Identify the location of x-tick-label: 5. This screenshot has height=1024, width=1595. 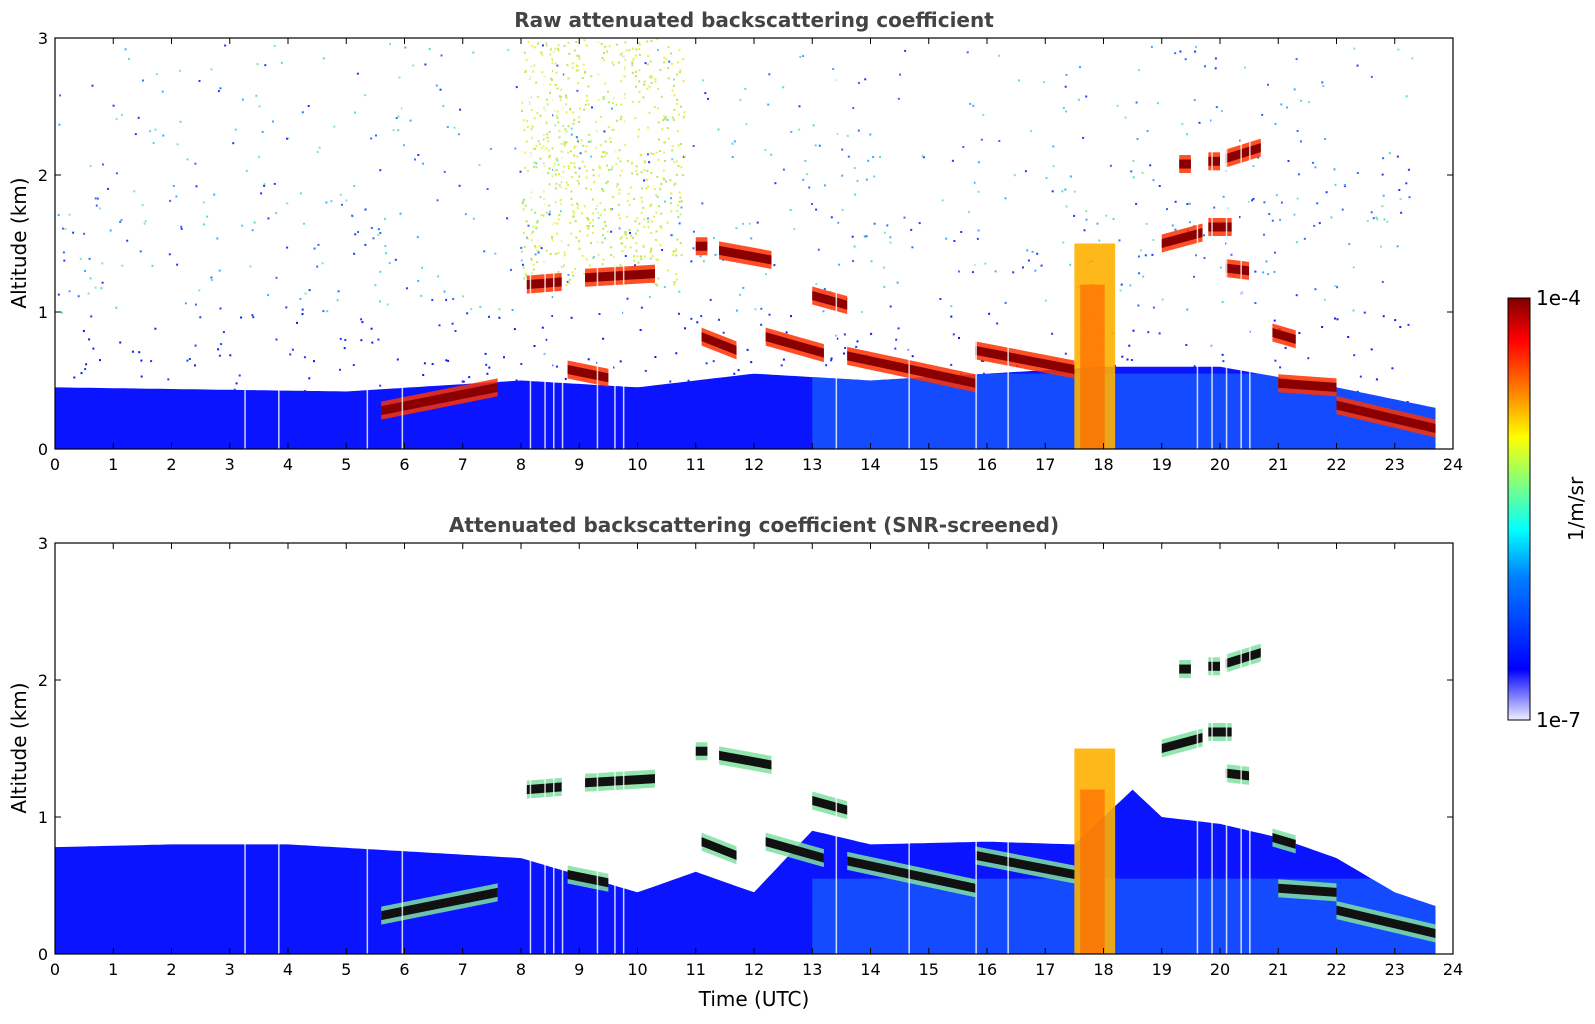
(346, 464).